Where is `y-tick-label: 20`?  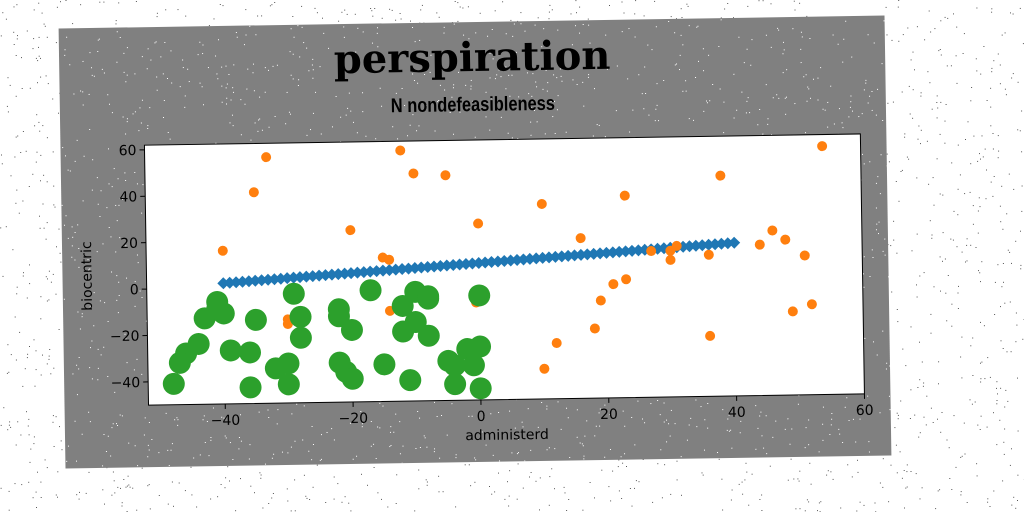
y-tick-label: 20 is located at coordinates (129, 244).